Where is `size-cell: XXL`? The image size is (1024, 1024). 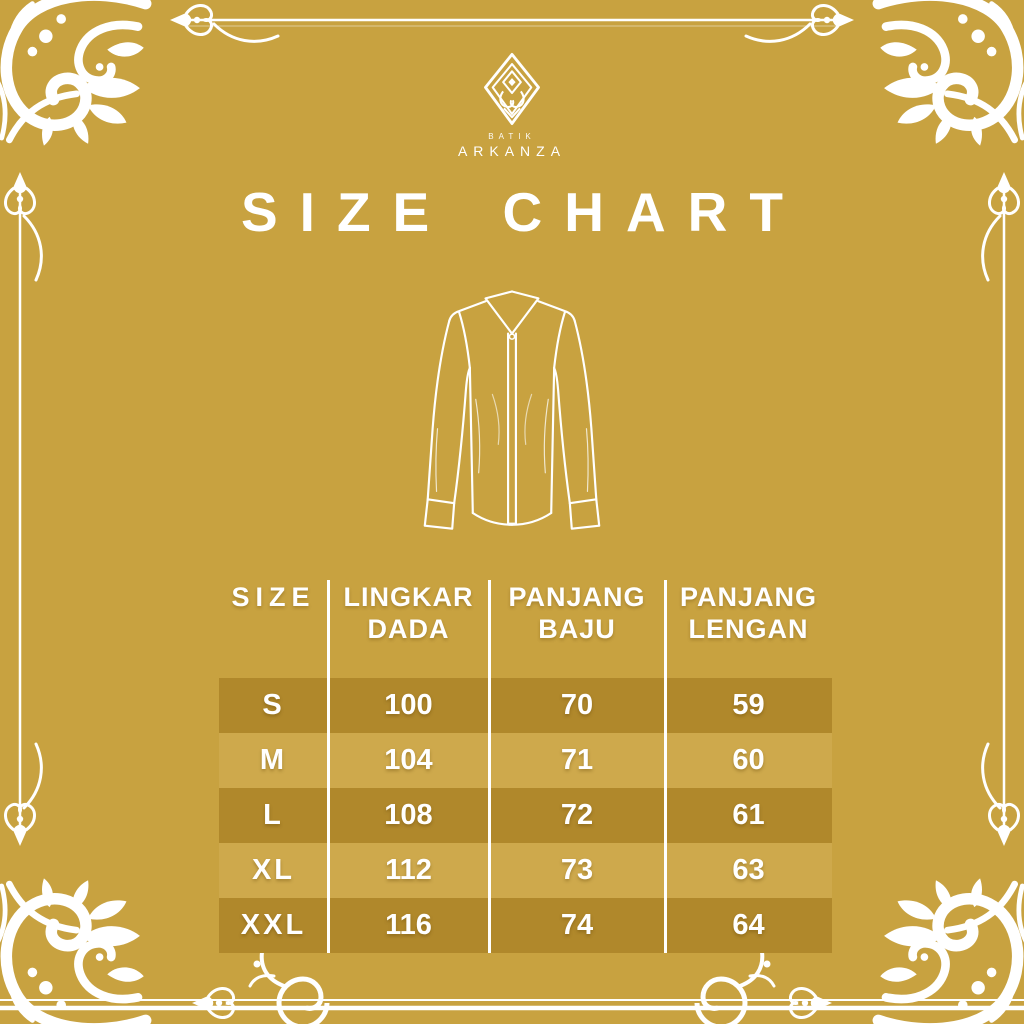
size-cell: XXL is located at coordinates (273, 925).